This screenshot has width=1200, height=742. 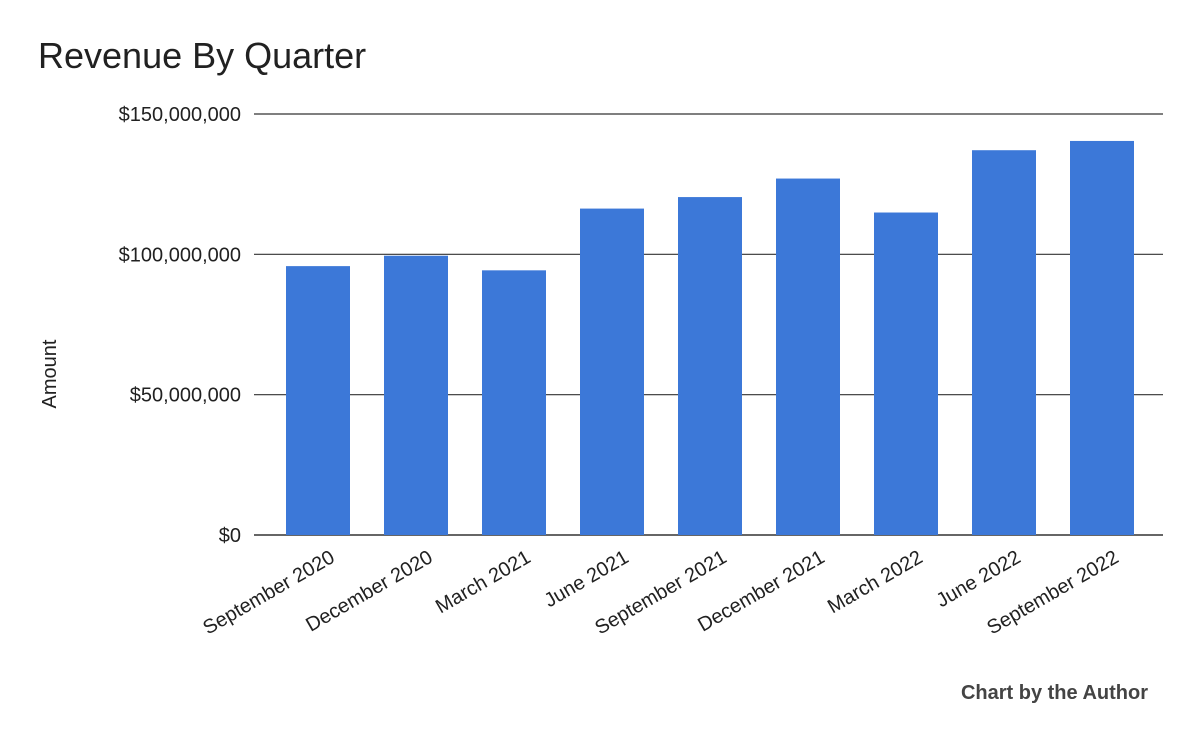 I want to click on y-tick-label: $100,000,000, so click(x=180, y=255).